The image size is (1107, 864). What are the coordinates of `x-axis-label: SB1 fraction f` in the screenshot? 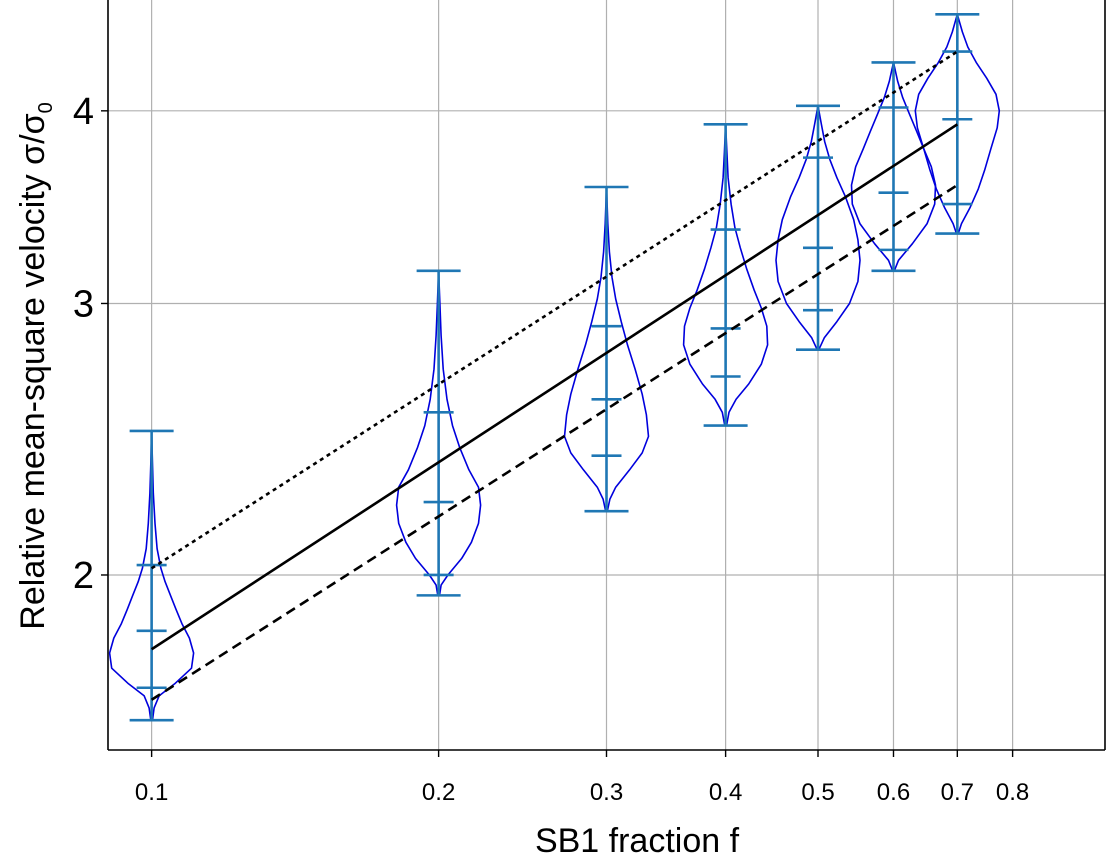 It's located at (637, 841).